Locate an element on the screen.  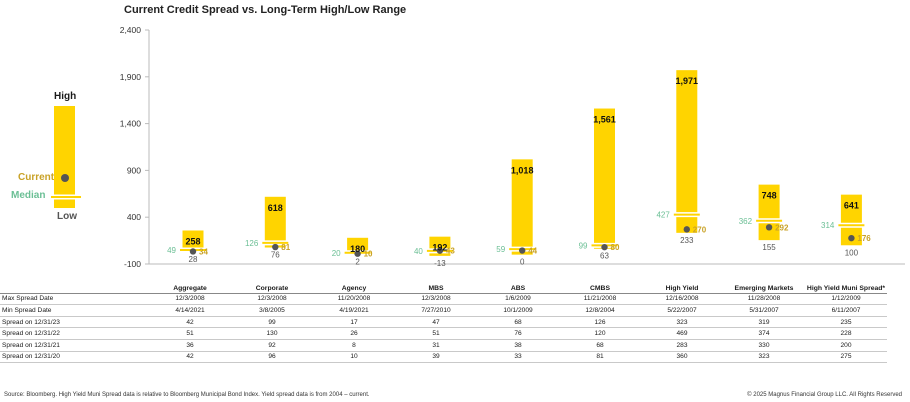
table-cell: 76 is located at coordinates (518, 333).